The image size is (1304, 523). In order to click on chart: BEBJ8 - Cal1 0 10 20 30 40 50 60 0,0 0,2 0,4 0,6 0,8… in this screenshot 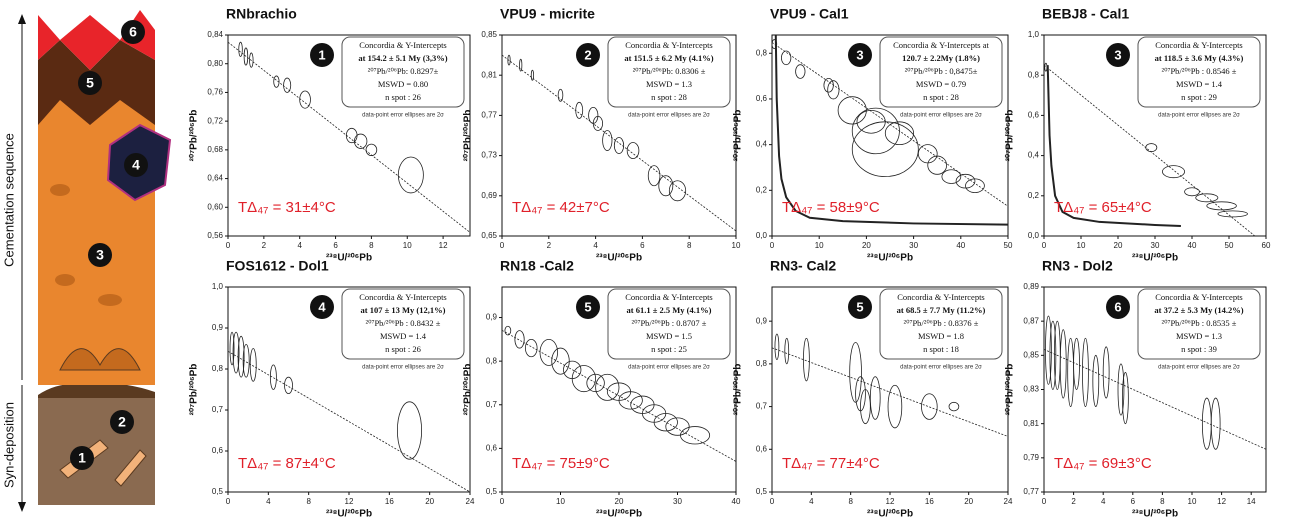, I will do `click(1138, 135)`.